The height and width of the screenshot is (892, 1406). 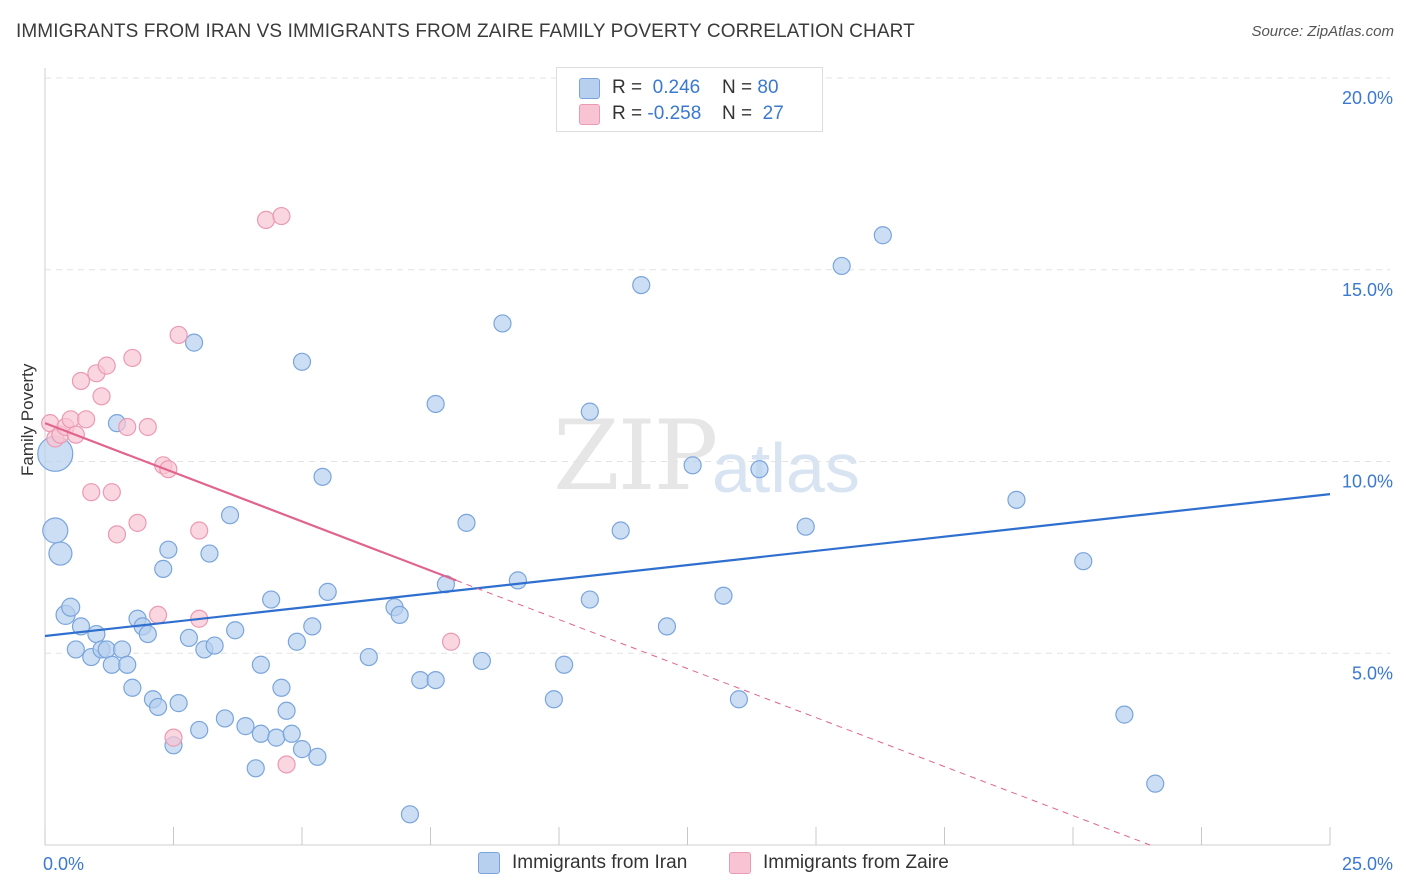 I want to click on y-tick-label: 10.0%, so click(x=1367, y=482).